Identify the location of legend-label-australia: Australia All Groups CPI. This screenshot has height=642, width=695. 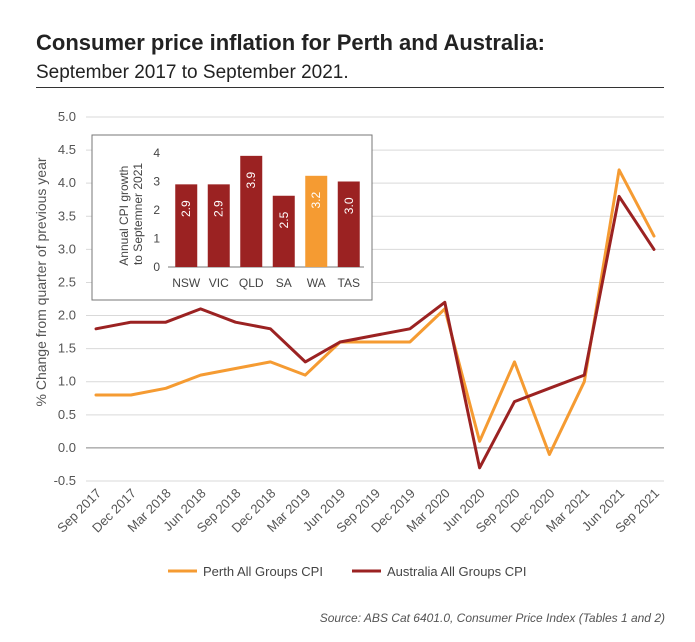
(456, 571).